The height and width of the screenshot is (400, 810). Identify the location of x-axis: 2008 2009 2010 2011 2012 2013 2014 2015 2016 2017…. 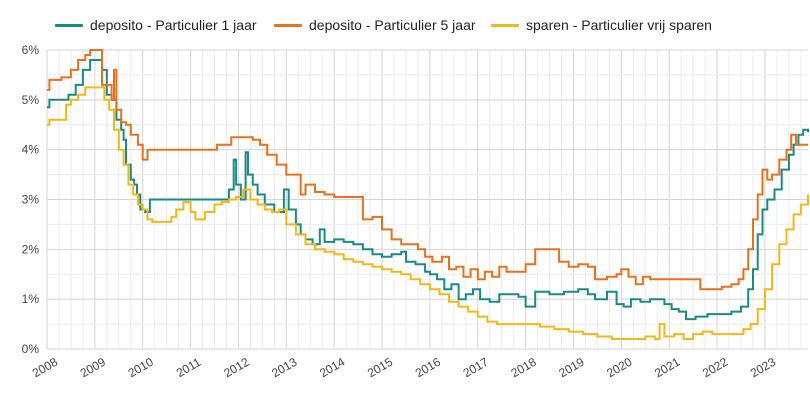
(404, 368).